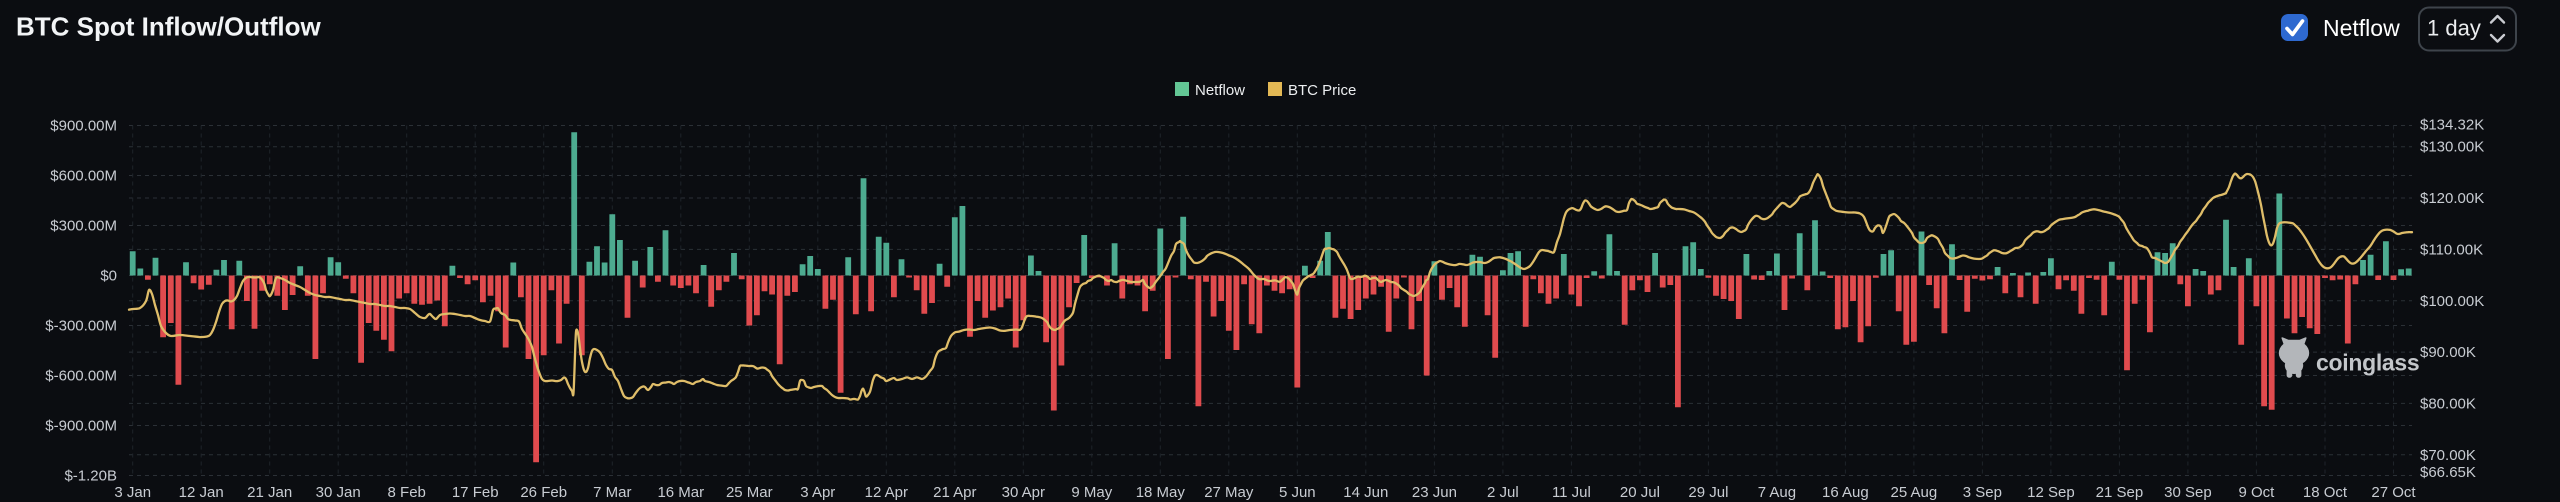 This screenshot has height=502, width=2560. I want to click on svg-text: 16 Mar, so click(680, 492).